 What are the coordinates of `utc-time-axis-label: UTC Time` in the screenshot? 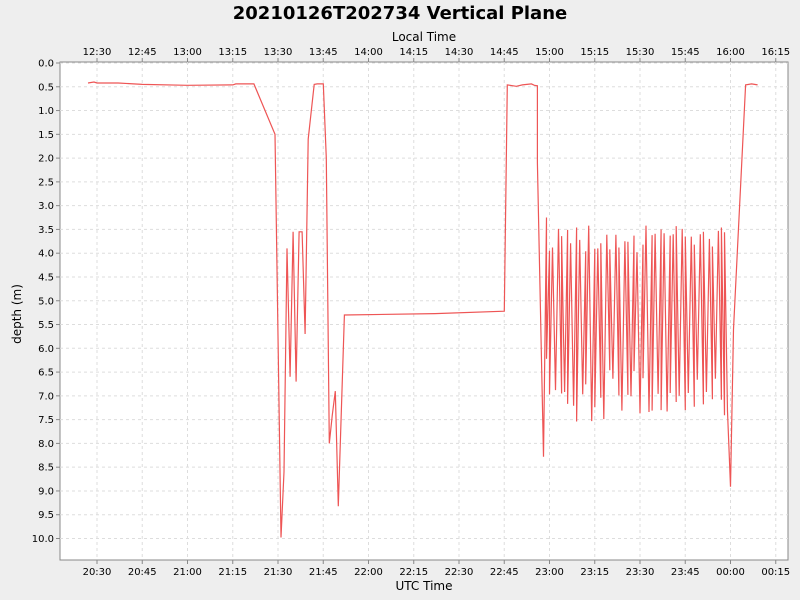 It's located at (424, 586).